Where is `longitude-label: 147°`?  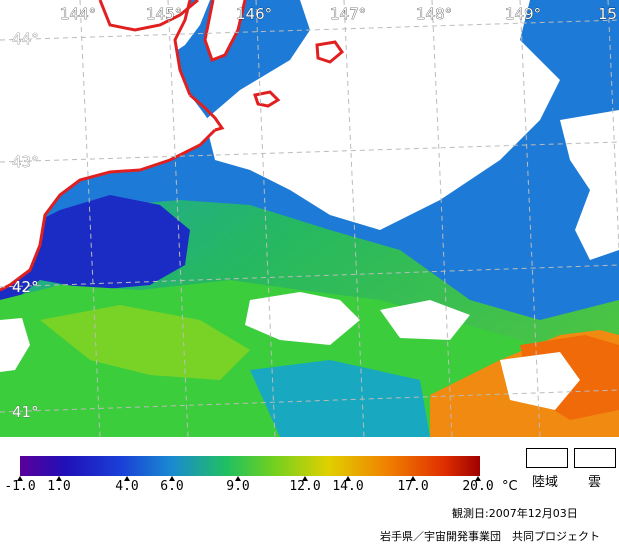
longitude-label: 147° is located at coordinates (348, 14).